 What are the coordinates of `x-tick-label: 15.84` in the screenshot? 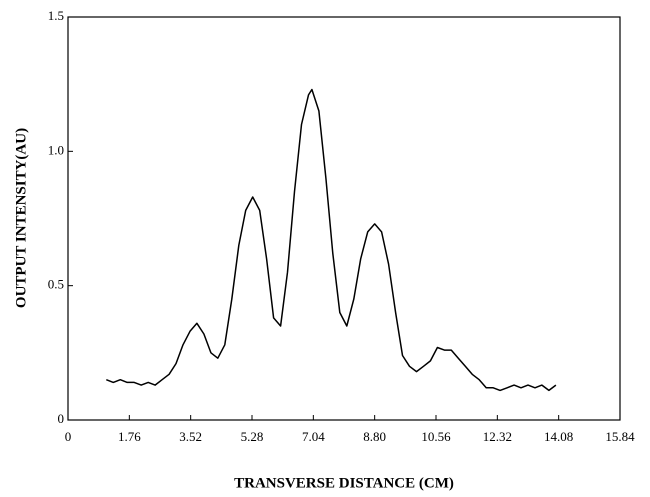 It's located at (620, 436).